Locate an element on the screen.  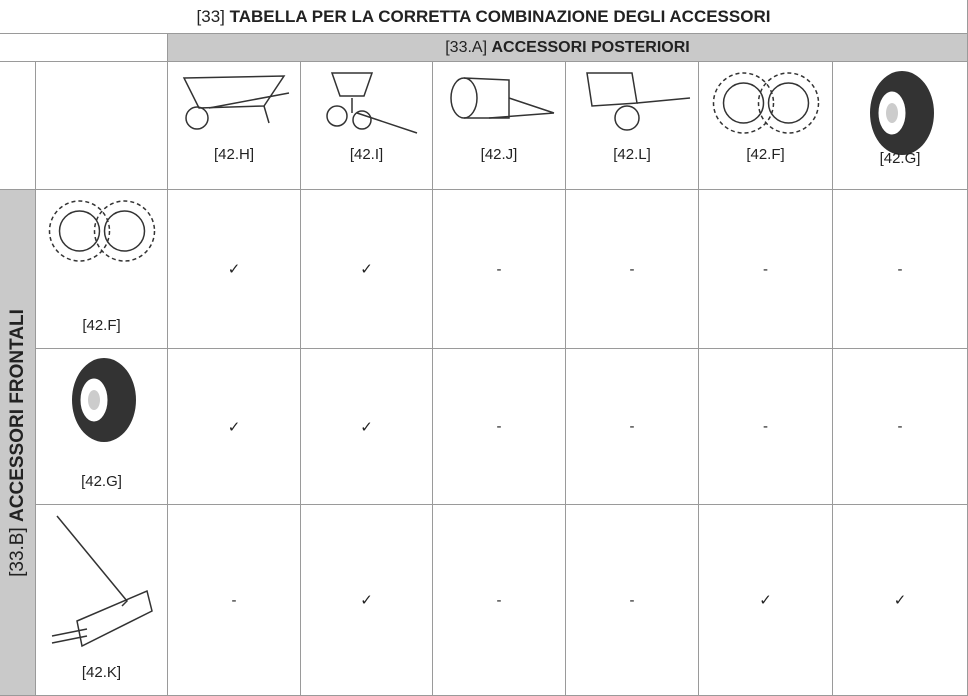
column-label: [42.L] is located at coordinates (632, 154).